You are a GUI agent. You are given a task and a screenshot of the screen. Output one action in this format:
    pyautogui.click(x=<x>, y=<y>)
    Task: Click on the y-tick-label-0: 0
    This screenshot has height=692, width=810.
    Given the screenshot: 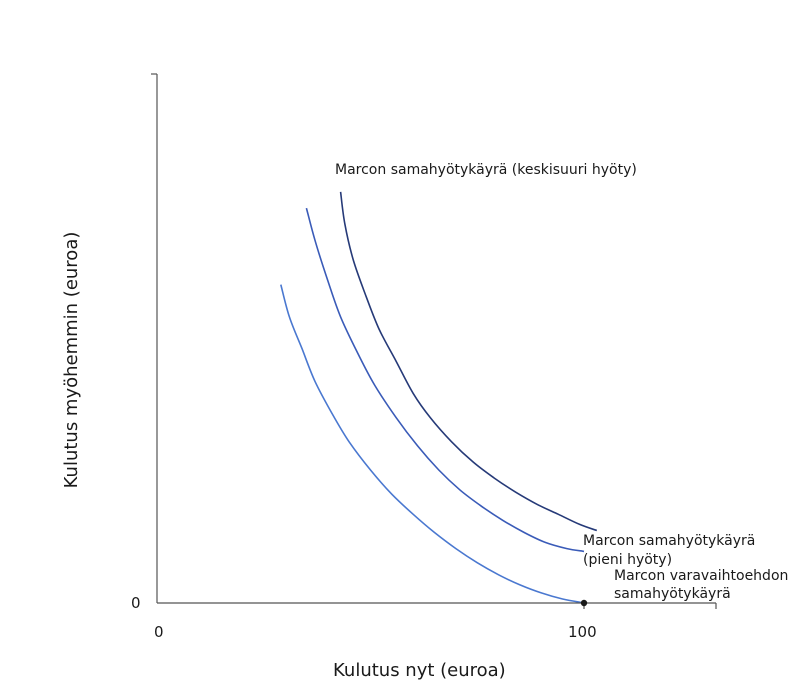 What is the action you would take?
    pyautogui.click(x=136, y=603)
    